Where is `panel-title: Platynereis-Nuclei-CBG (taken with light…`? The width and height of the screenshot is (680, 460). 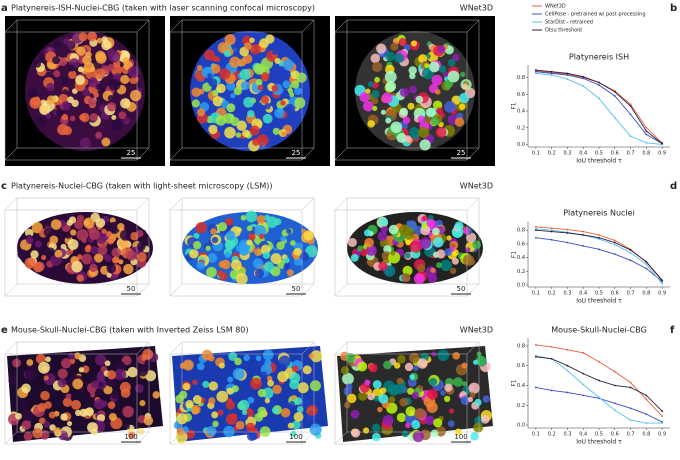 panel-title: Platynereis-Nuclei-CBG (taken with light… is located at coordinates (141, 186).